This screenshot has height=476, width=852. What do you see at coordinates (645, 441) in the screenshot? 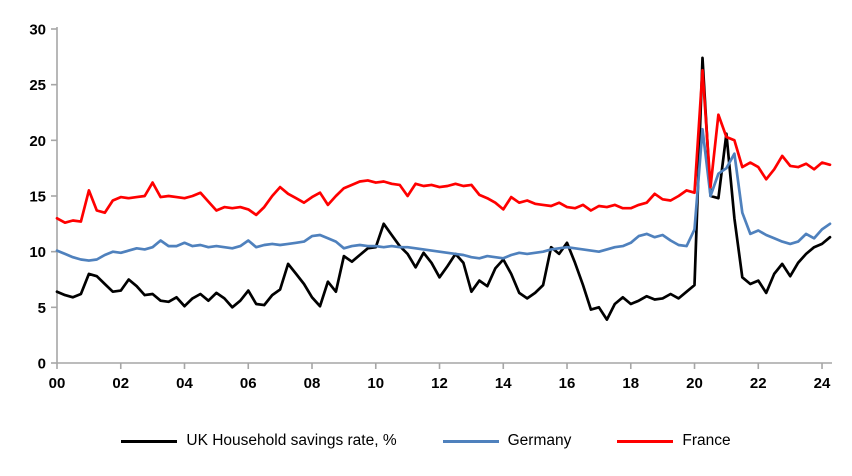
I see `legend-line-sample-france` at bounding box center [645, 441].